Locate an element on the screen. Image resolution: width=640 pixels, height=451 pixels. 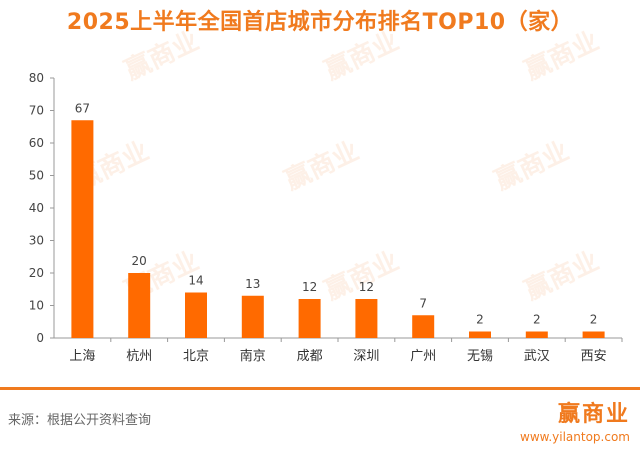
logo-url: www.yilantop.com is located at coordinates (575, 437).